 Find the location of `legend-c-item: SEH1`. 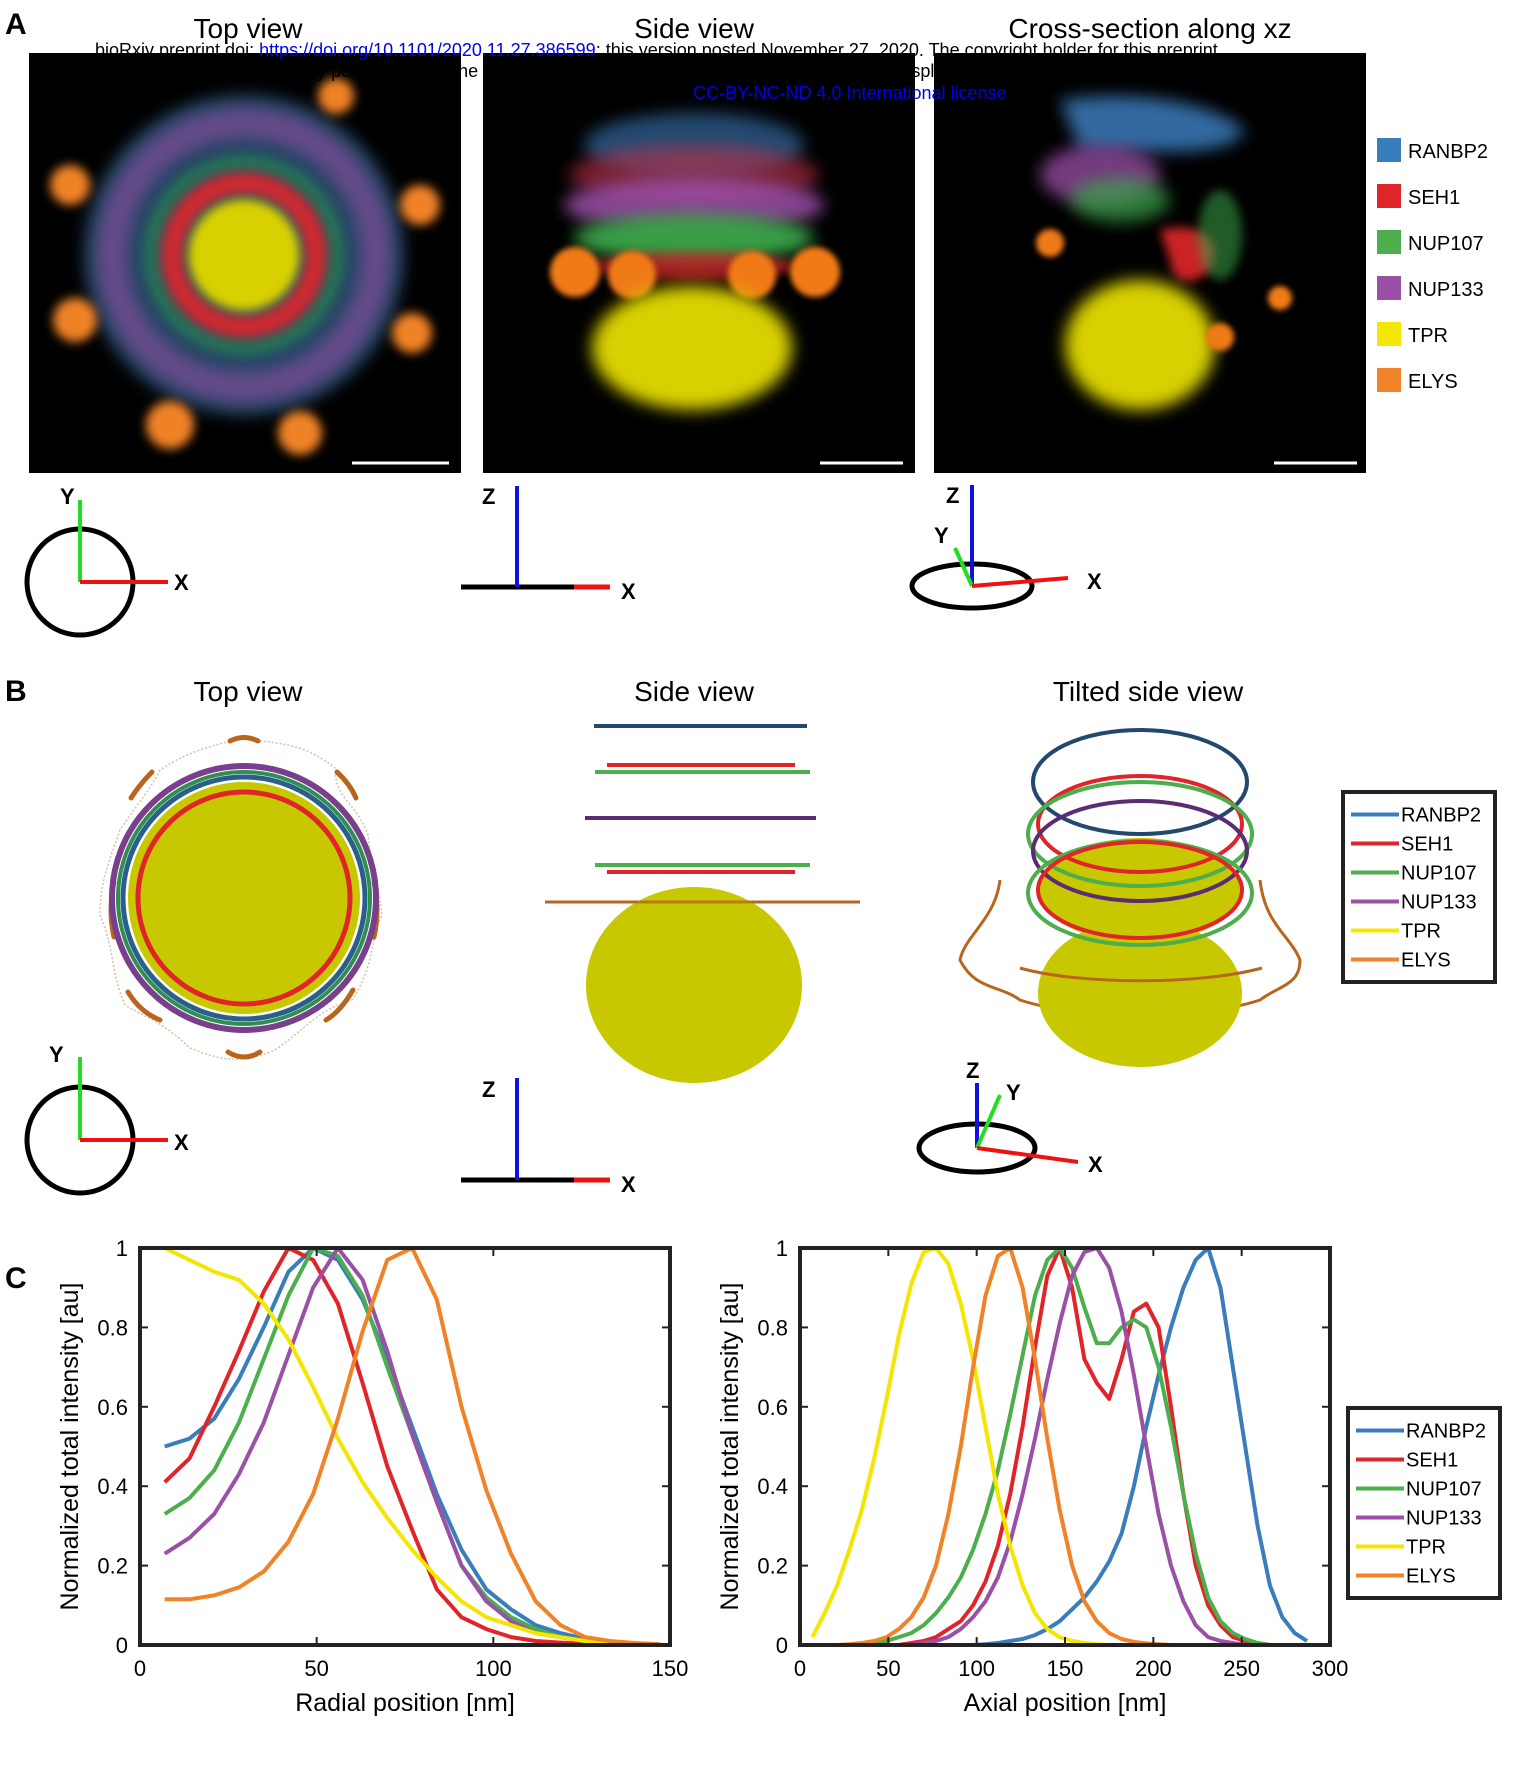

legend-c-item: SEH1 is located at coordinates (1407, 1461).